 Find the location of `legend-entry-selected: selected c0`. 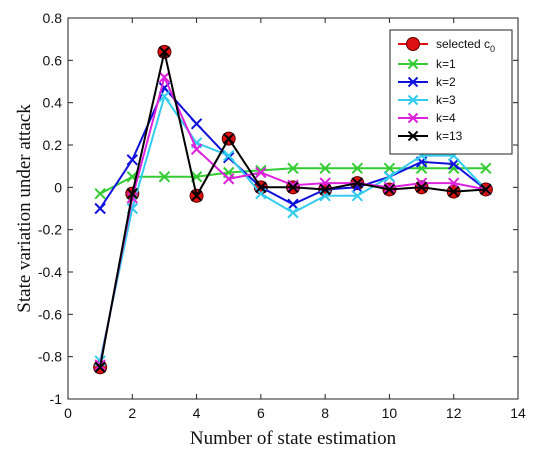

legend-entry-selected: selected c0 is located at coordinates (446, 45).